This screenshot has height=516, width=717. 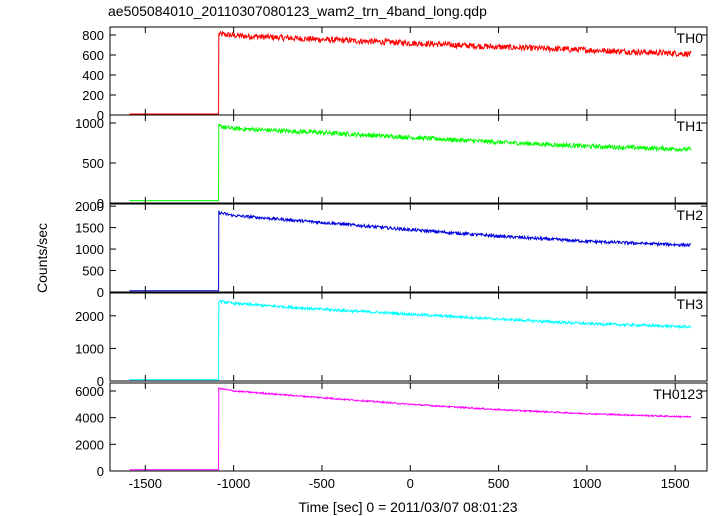 I want to click on y-tick-label: 800, so click(x=93, y=35).